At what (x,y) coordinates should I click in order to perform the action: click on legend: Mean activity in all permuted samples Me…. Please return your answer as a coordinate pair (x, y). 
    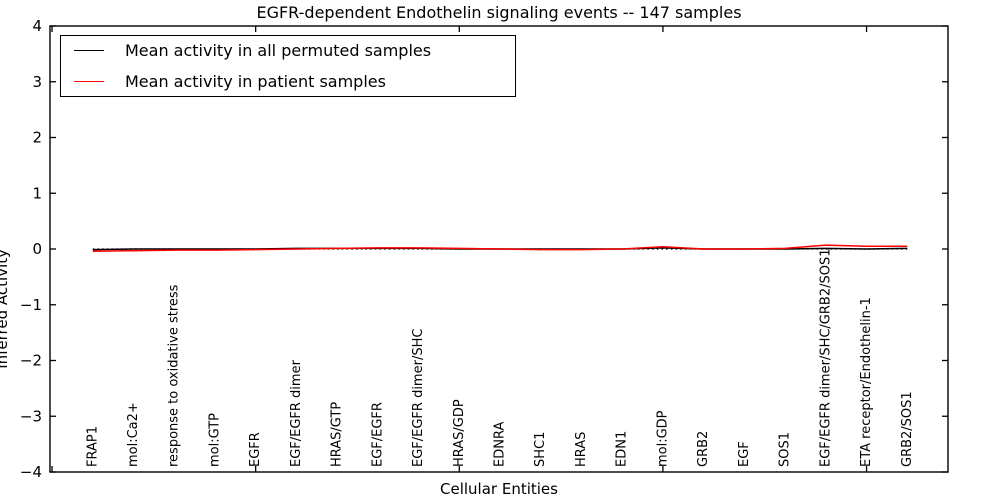
    Looking at the image, I should click on (288, 66).